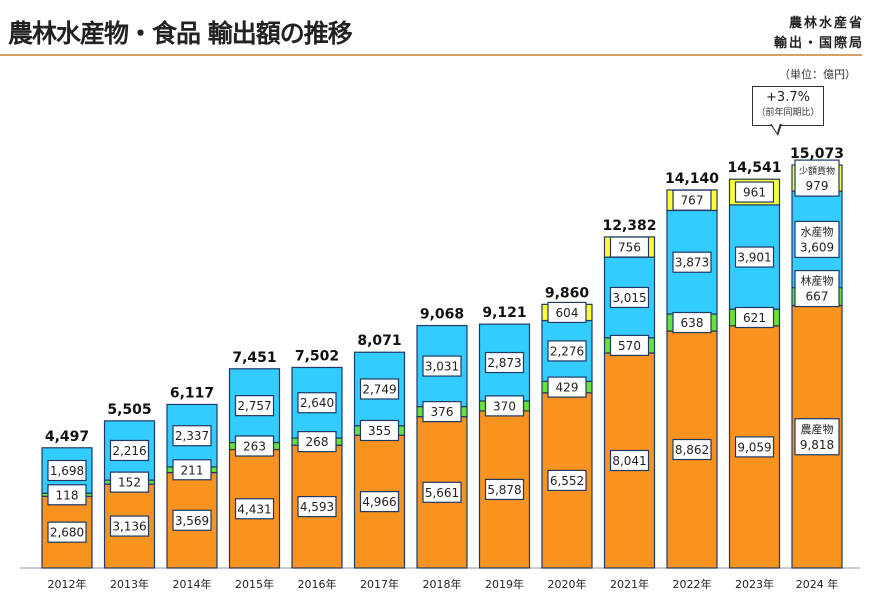 This screenshot has width=870, height=596. What do you see at coordinates (67, 584) in the screenshot?
I see `x-tick-label: 2012年` at bounding box center [67, 584].